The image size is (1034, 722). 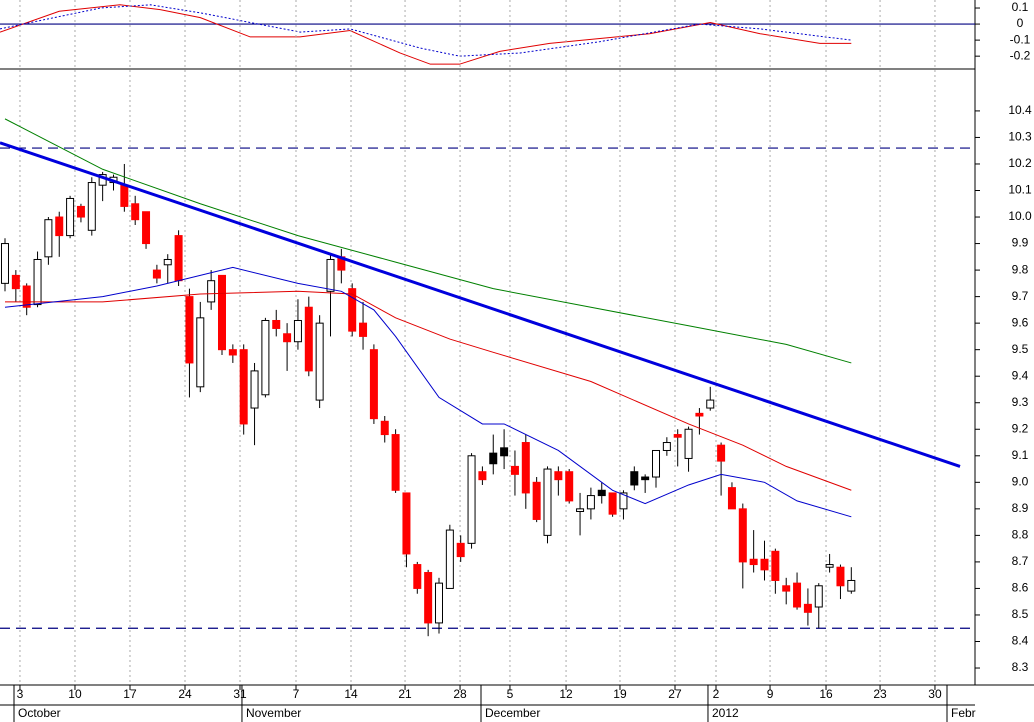 I want to click on y-tick-label: 8.9, so click(x=1020, y=508).